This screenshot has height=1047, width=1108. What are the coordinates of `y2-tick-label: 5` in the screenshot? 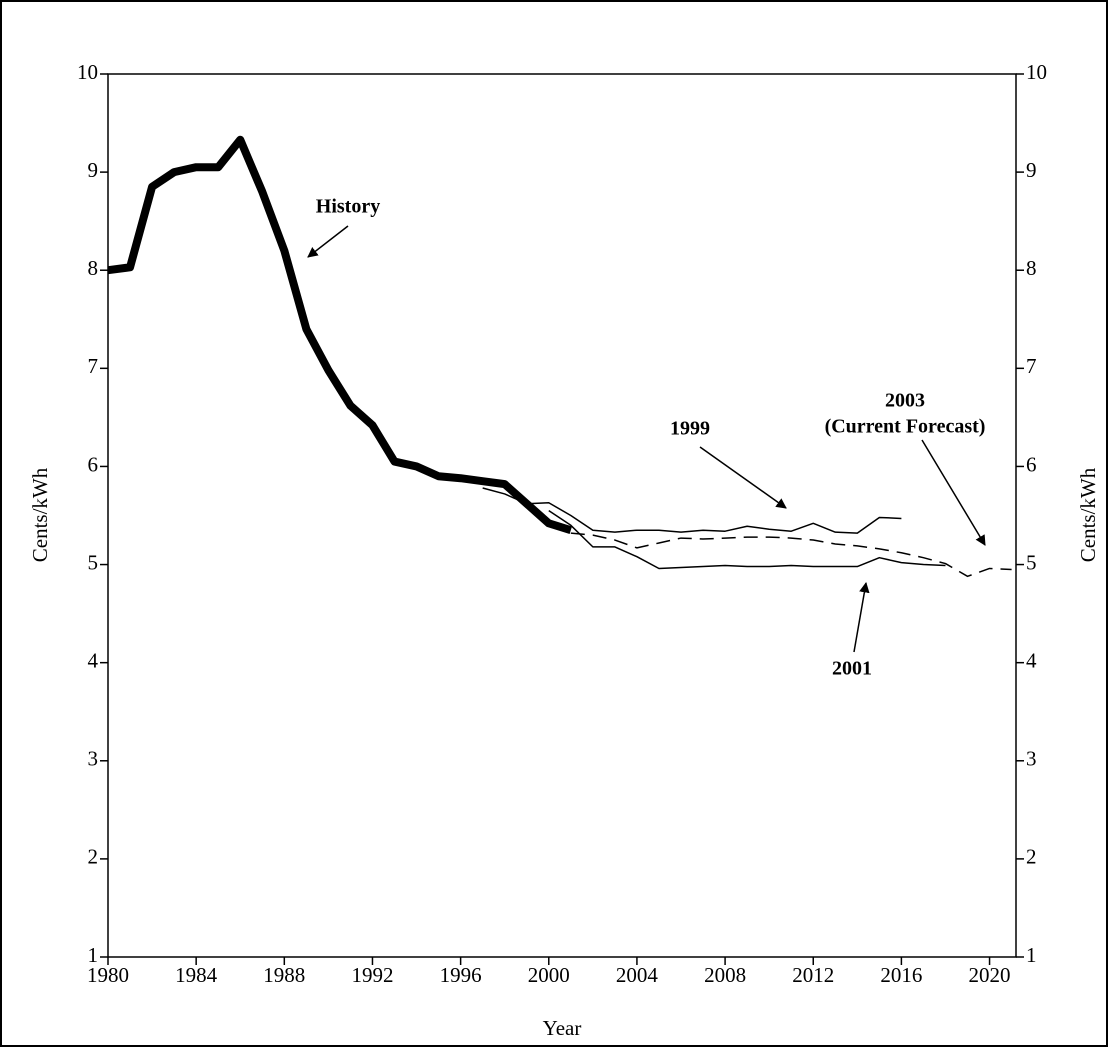 It's located at (1031, 562).